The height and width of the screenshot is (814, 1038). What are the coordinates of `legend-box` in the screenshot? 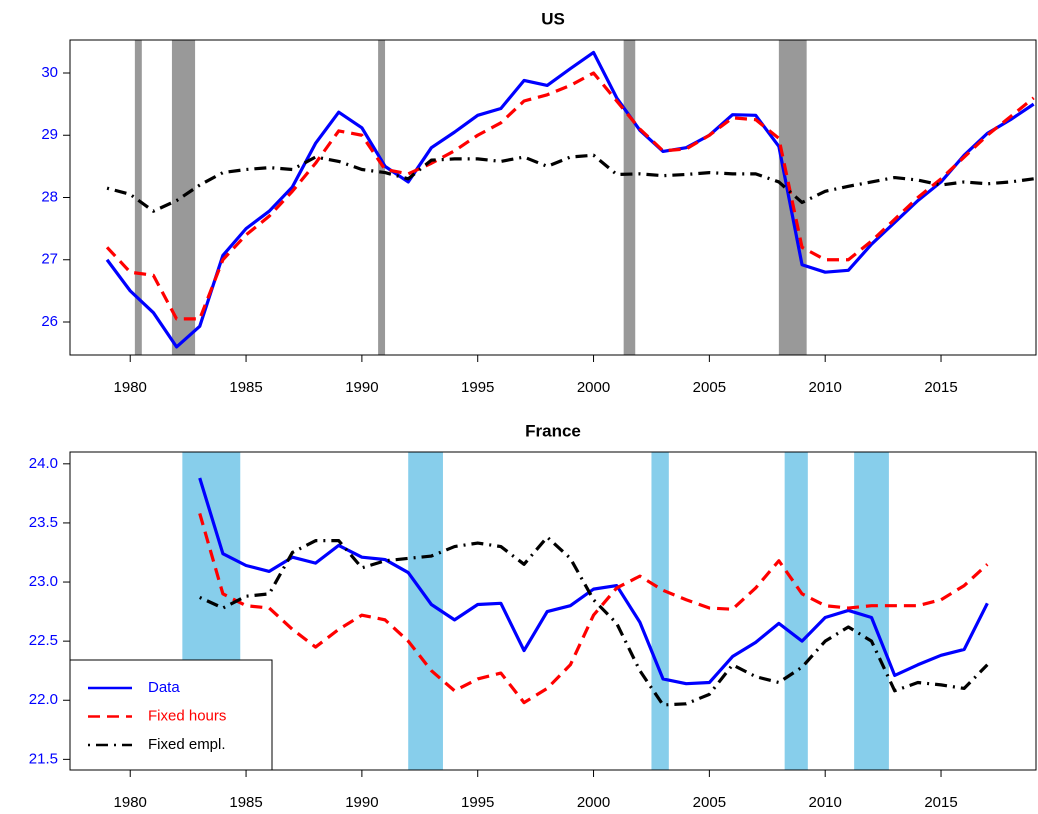 It's located at (171, 715).